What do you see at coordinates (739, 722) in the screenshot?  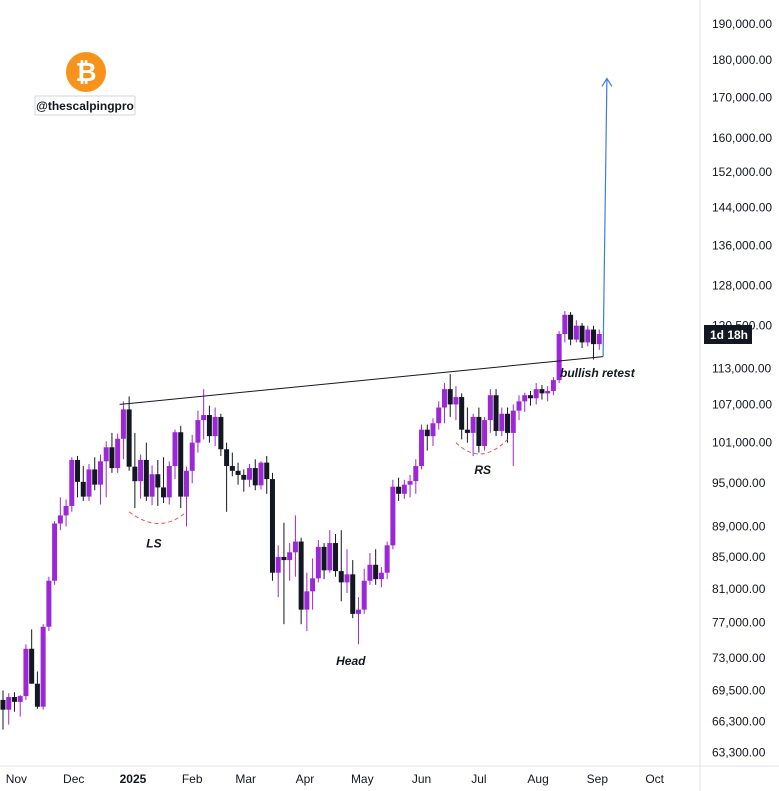 I see `price-tick-label: 66,300.00` at bounding box center [739, 722].